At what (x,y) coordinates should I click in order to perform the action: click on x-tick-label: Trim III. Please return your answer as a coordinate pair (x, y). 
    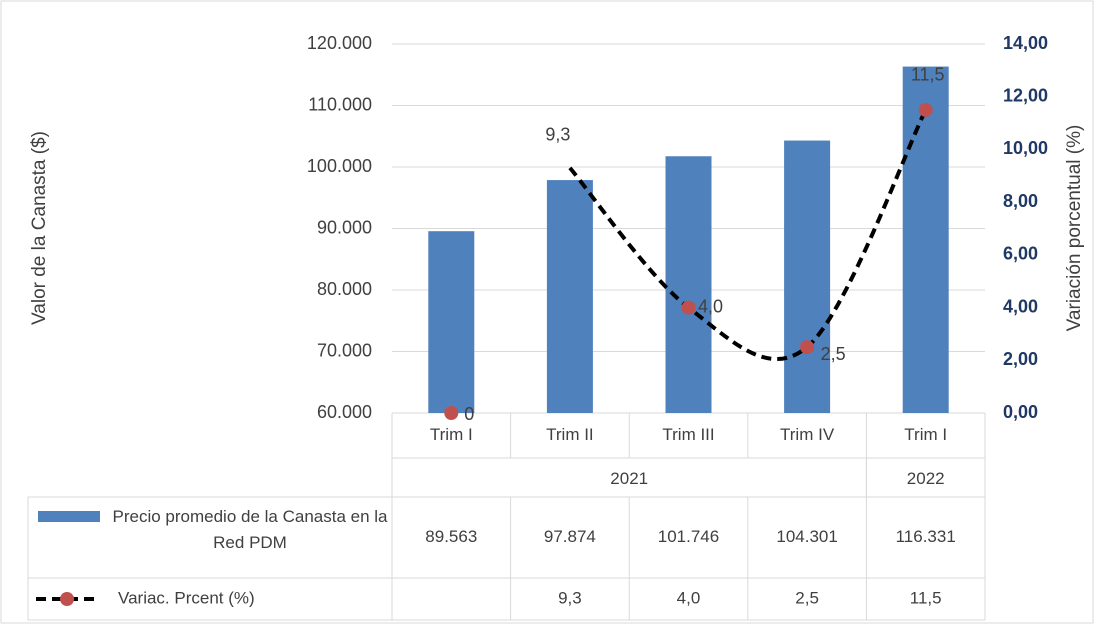
    Looking at the image, I should click on (688, 434).